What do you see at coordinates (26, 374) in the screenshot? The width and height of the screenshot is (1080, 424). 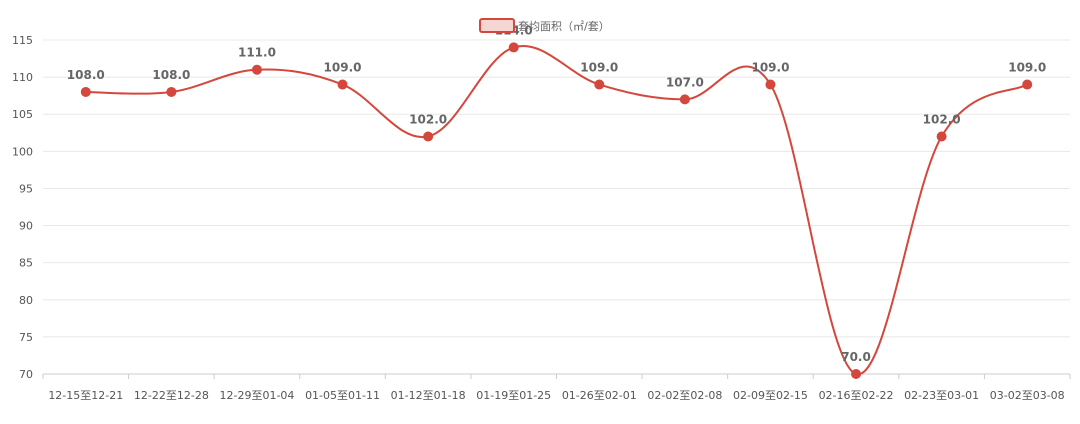 I see `y-tick-label: 70` at bounding box center [26, 374].